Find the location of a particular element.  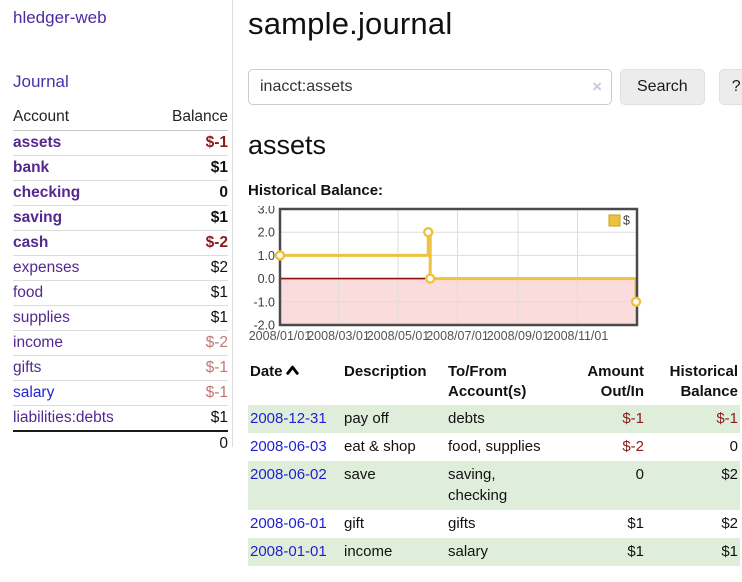

transaction-date-cell: 2008-06-02 is located at coordinates (296, 486).